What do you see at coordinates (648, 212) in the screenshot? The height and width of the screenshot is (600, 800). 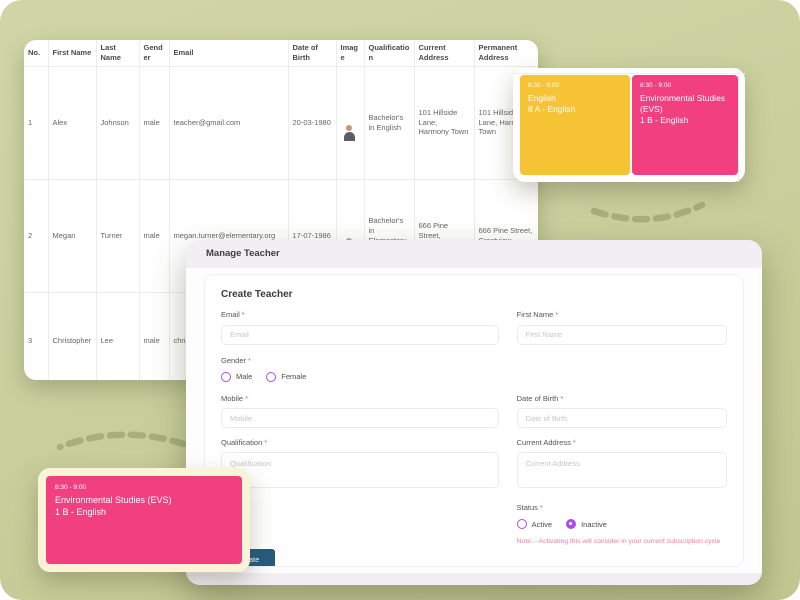 I see `dashed-arrow-right-icon` at bounding box center [648, 212].